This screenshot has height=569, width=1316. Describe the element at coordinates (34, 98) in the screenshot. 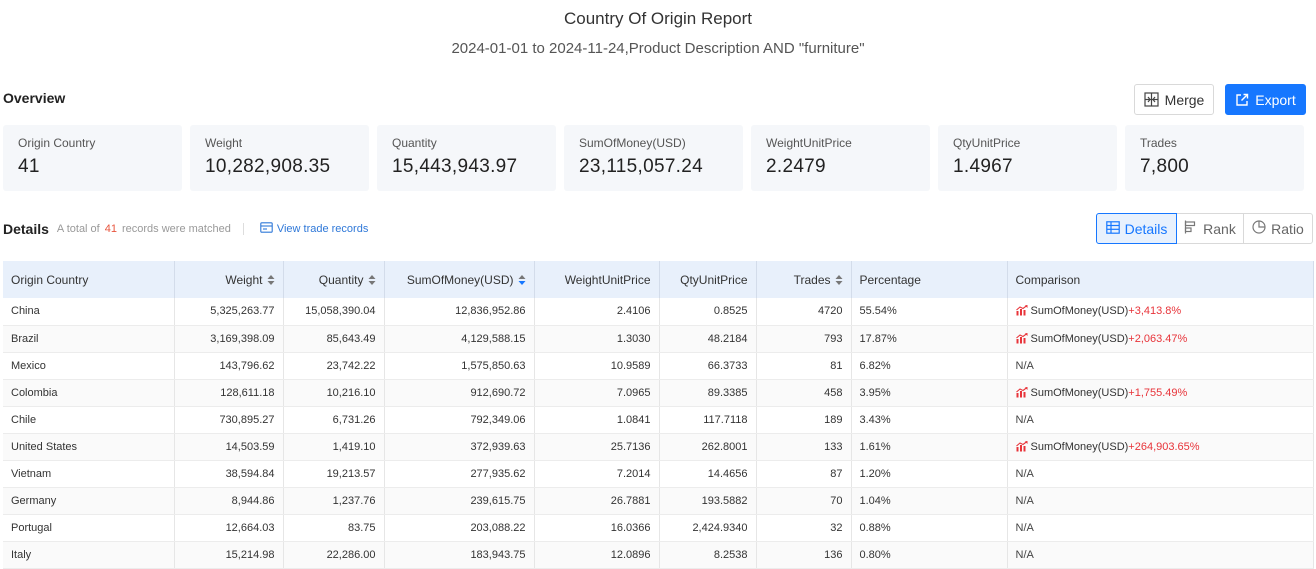

I see `overview-heading: Overview` at that location.